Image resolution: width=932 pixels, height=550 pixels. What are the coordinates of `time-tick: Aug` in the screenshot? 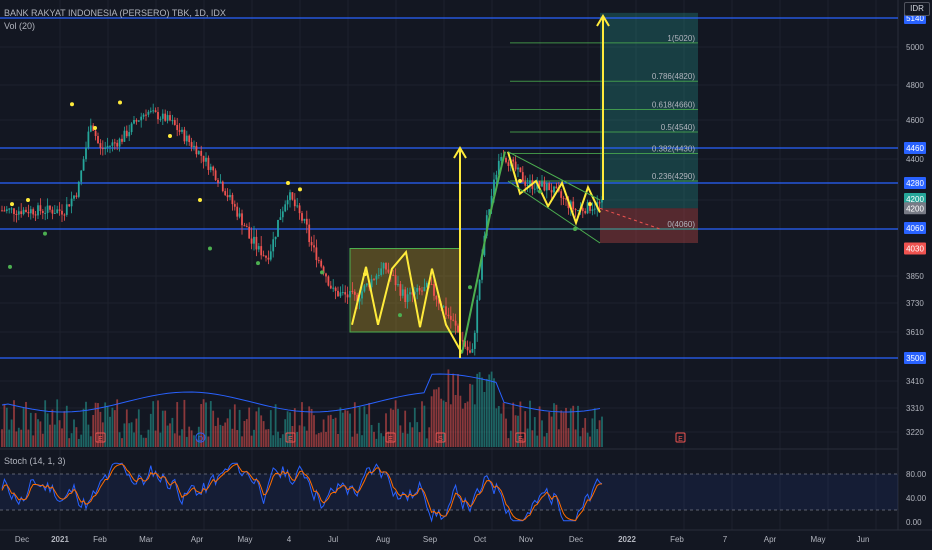 It's located at (383, 539).